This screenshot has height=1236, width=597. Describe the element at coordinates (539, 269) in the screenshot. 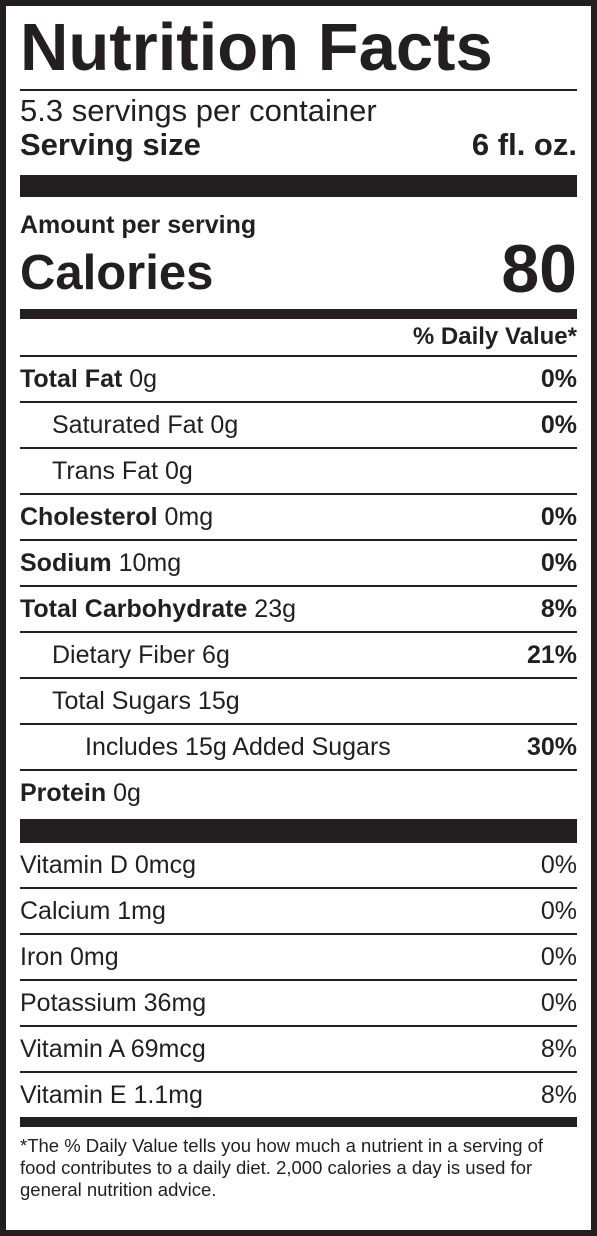

I see `calories-value: 80` at that location.